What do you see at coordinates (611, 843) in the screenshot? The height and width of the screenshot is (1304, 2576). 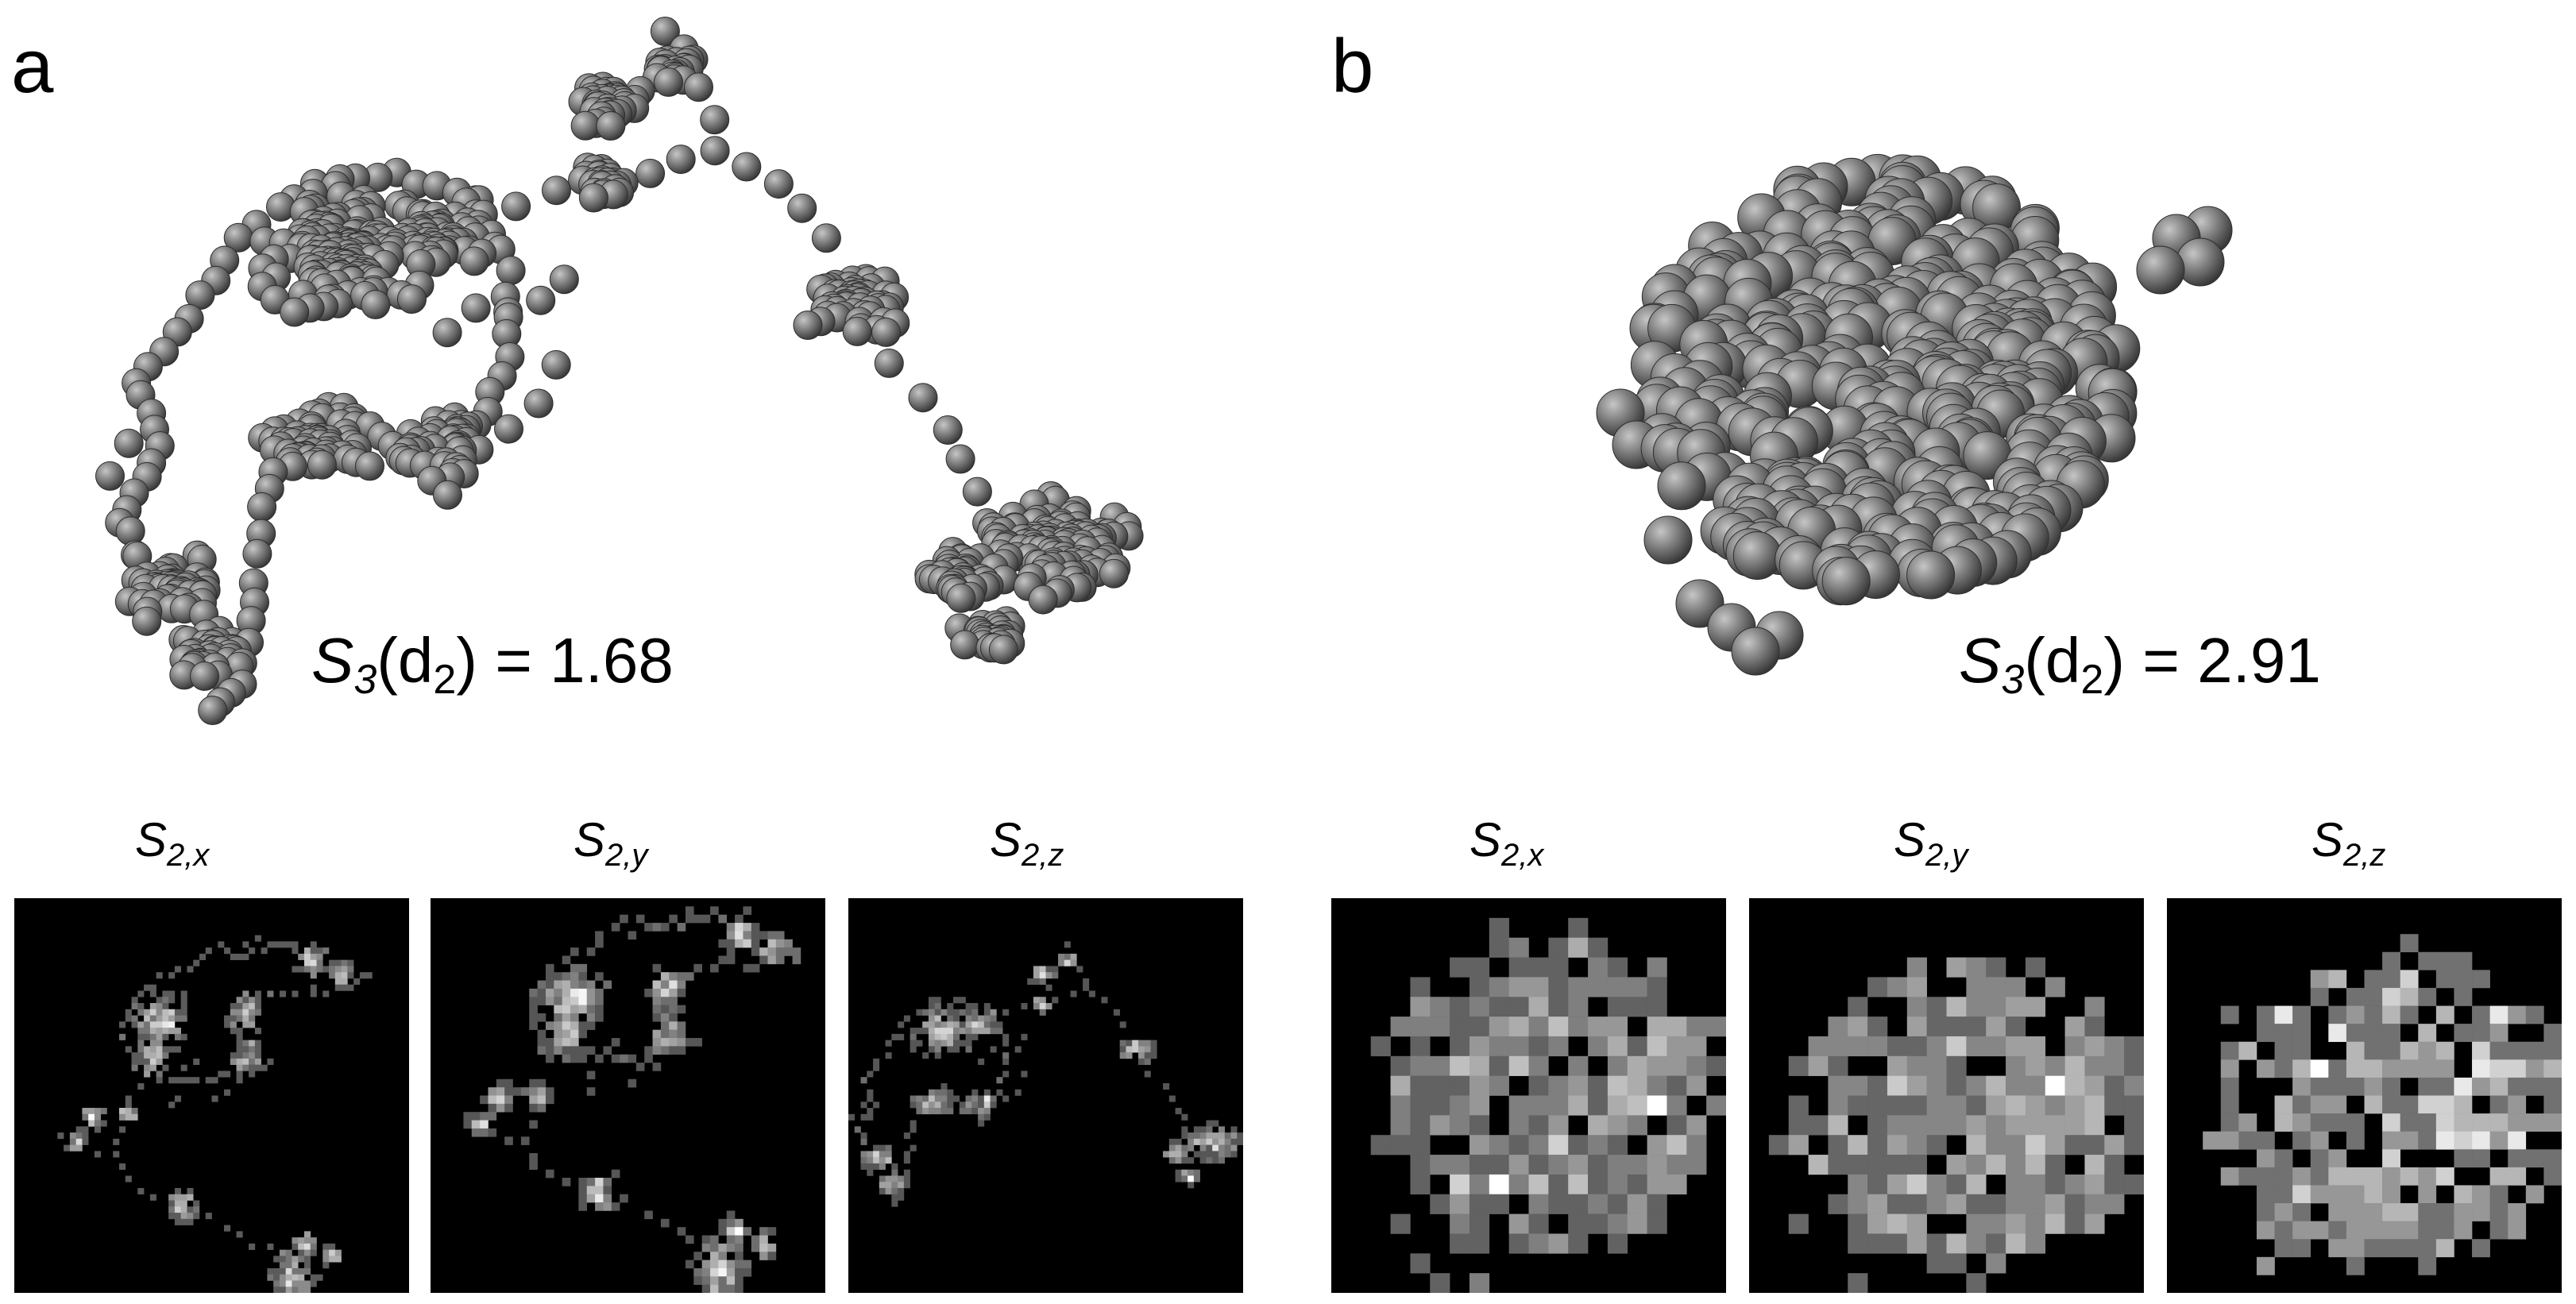 I see `proj-label-a-y: S2,y` at bounding box center [611, 843].